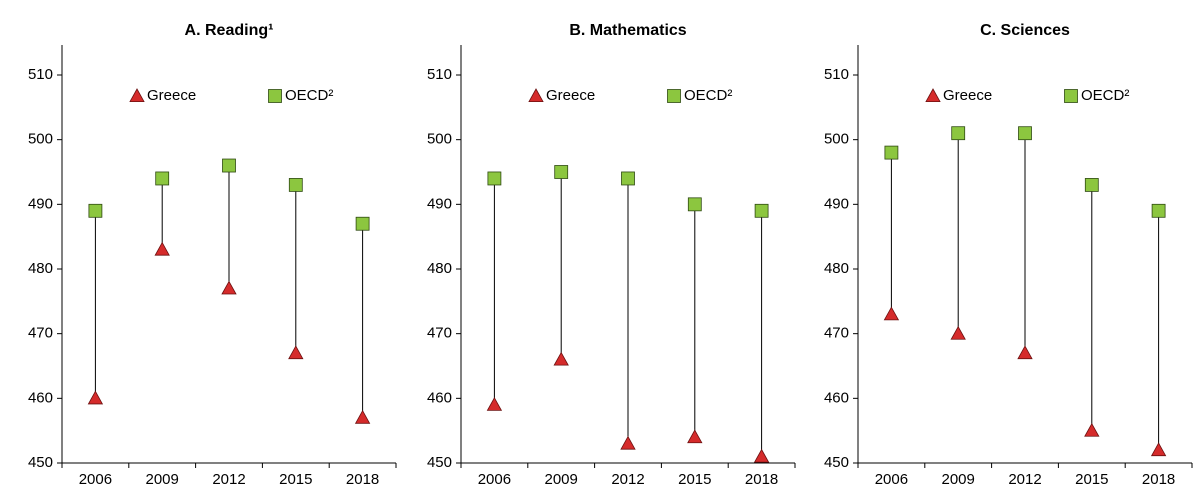  I want to click on panel-title: B. Mathematics, so click(627, 30).